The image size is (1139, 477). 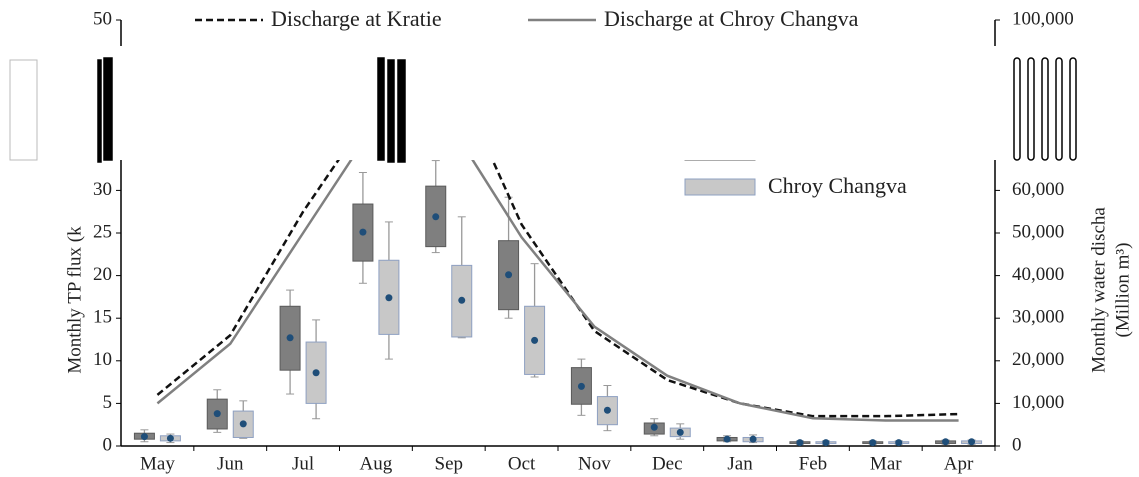 What do you see at coordinates (1038, 274) in the screenshot?
I see `y2-tick-label: 40,000` at bounding box center [1038, 274].